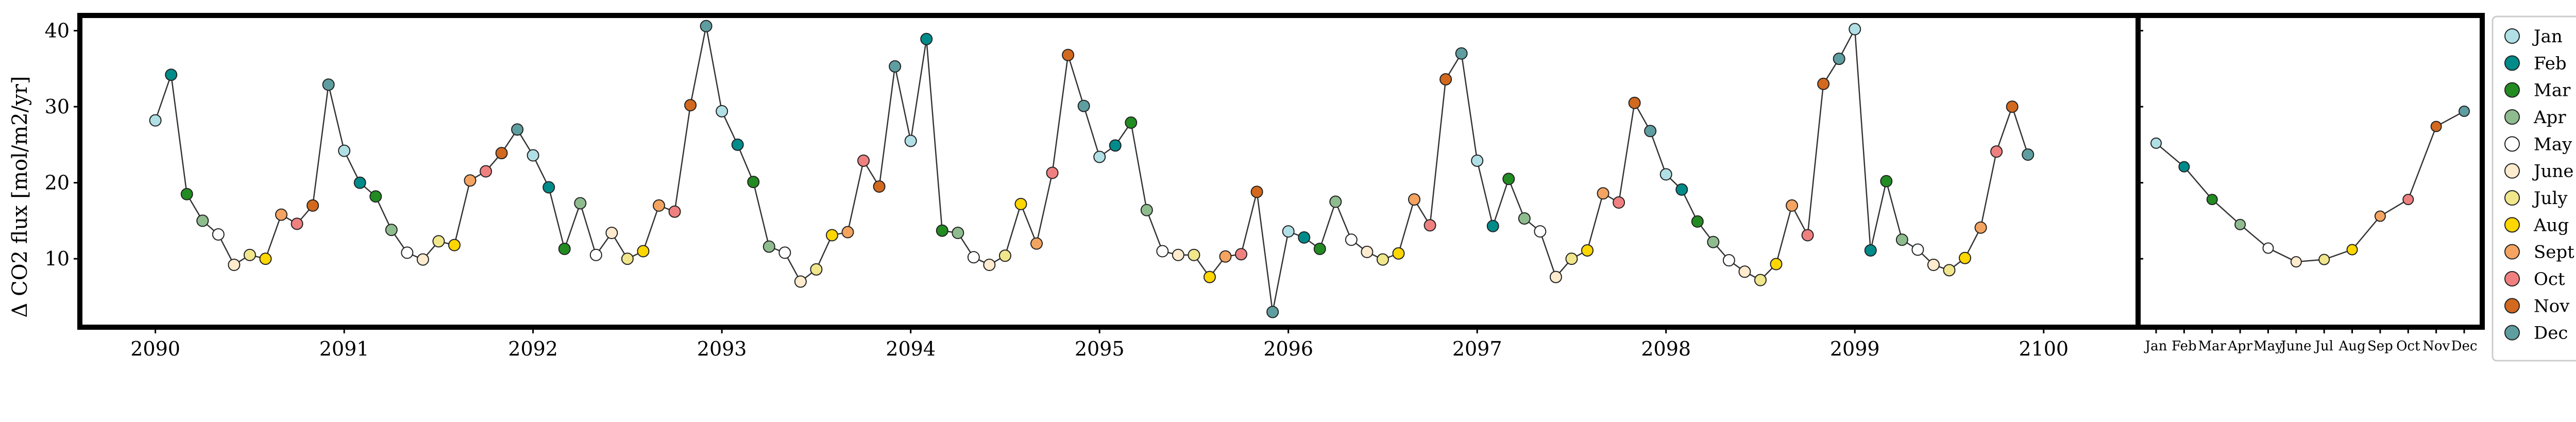 The image size is (2576, 422). Describe the element at coordinates (2310, 186) in the screenshot. I see `clim-line` at that location.